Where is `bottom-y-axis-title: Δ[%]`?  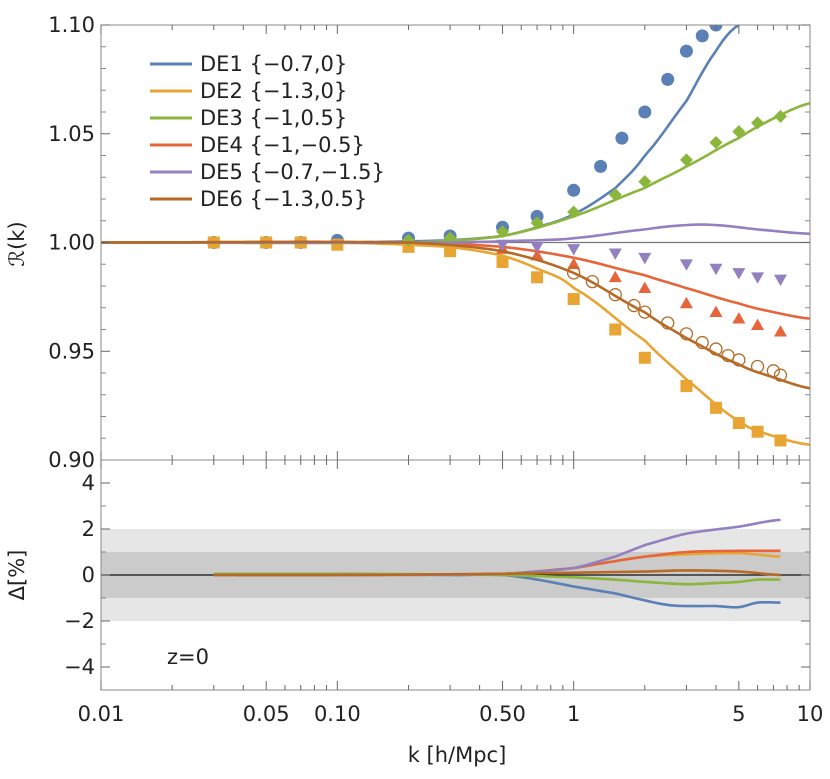 bottom-y-axis-title: Δ[%] is located at coordinates (17, 575).